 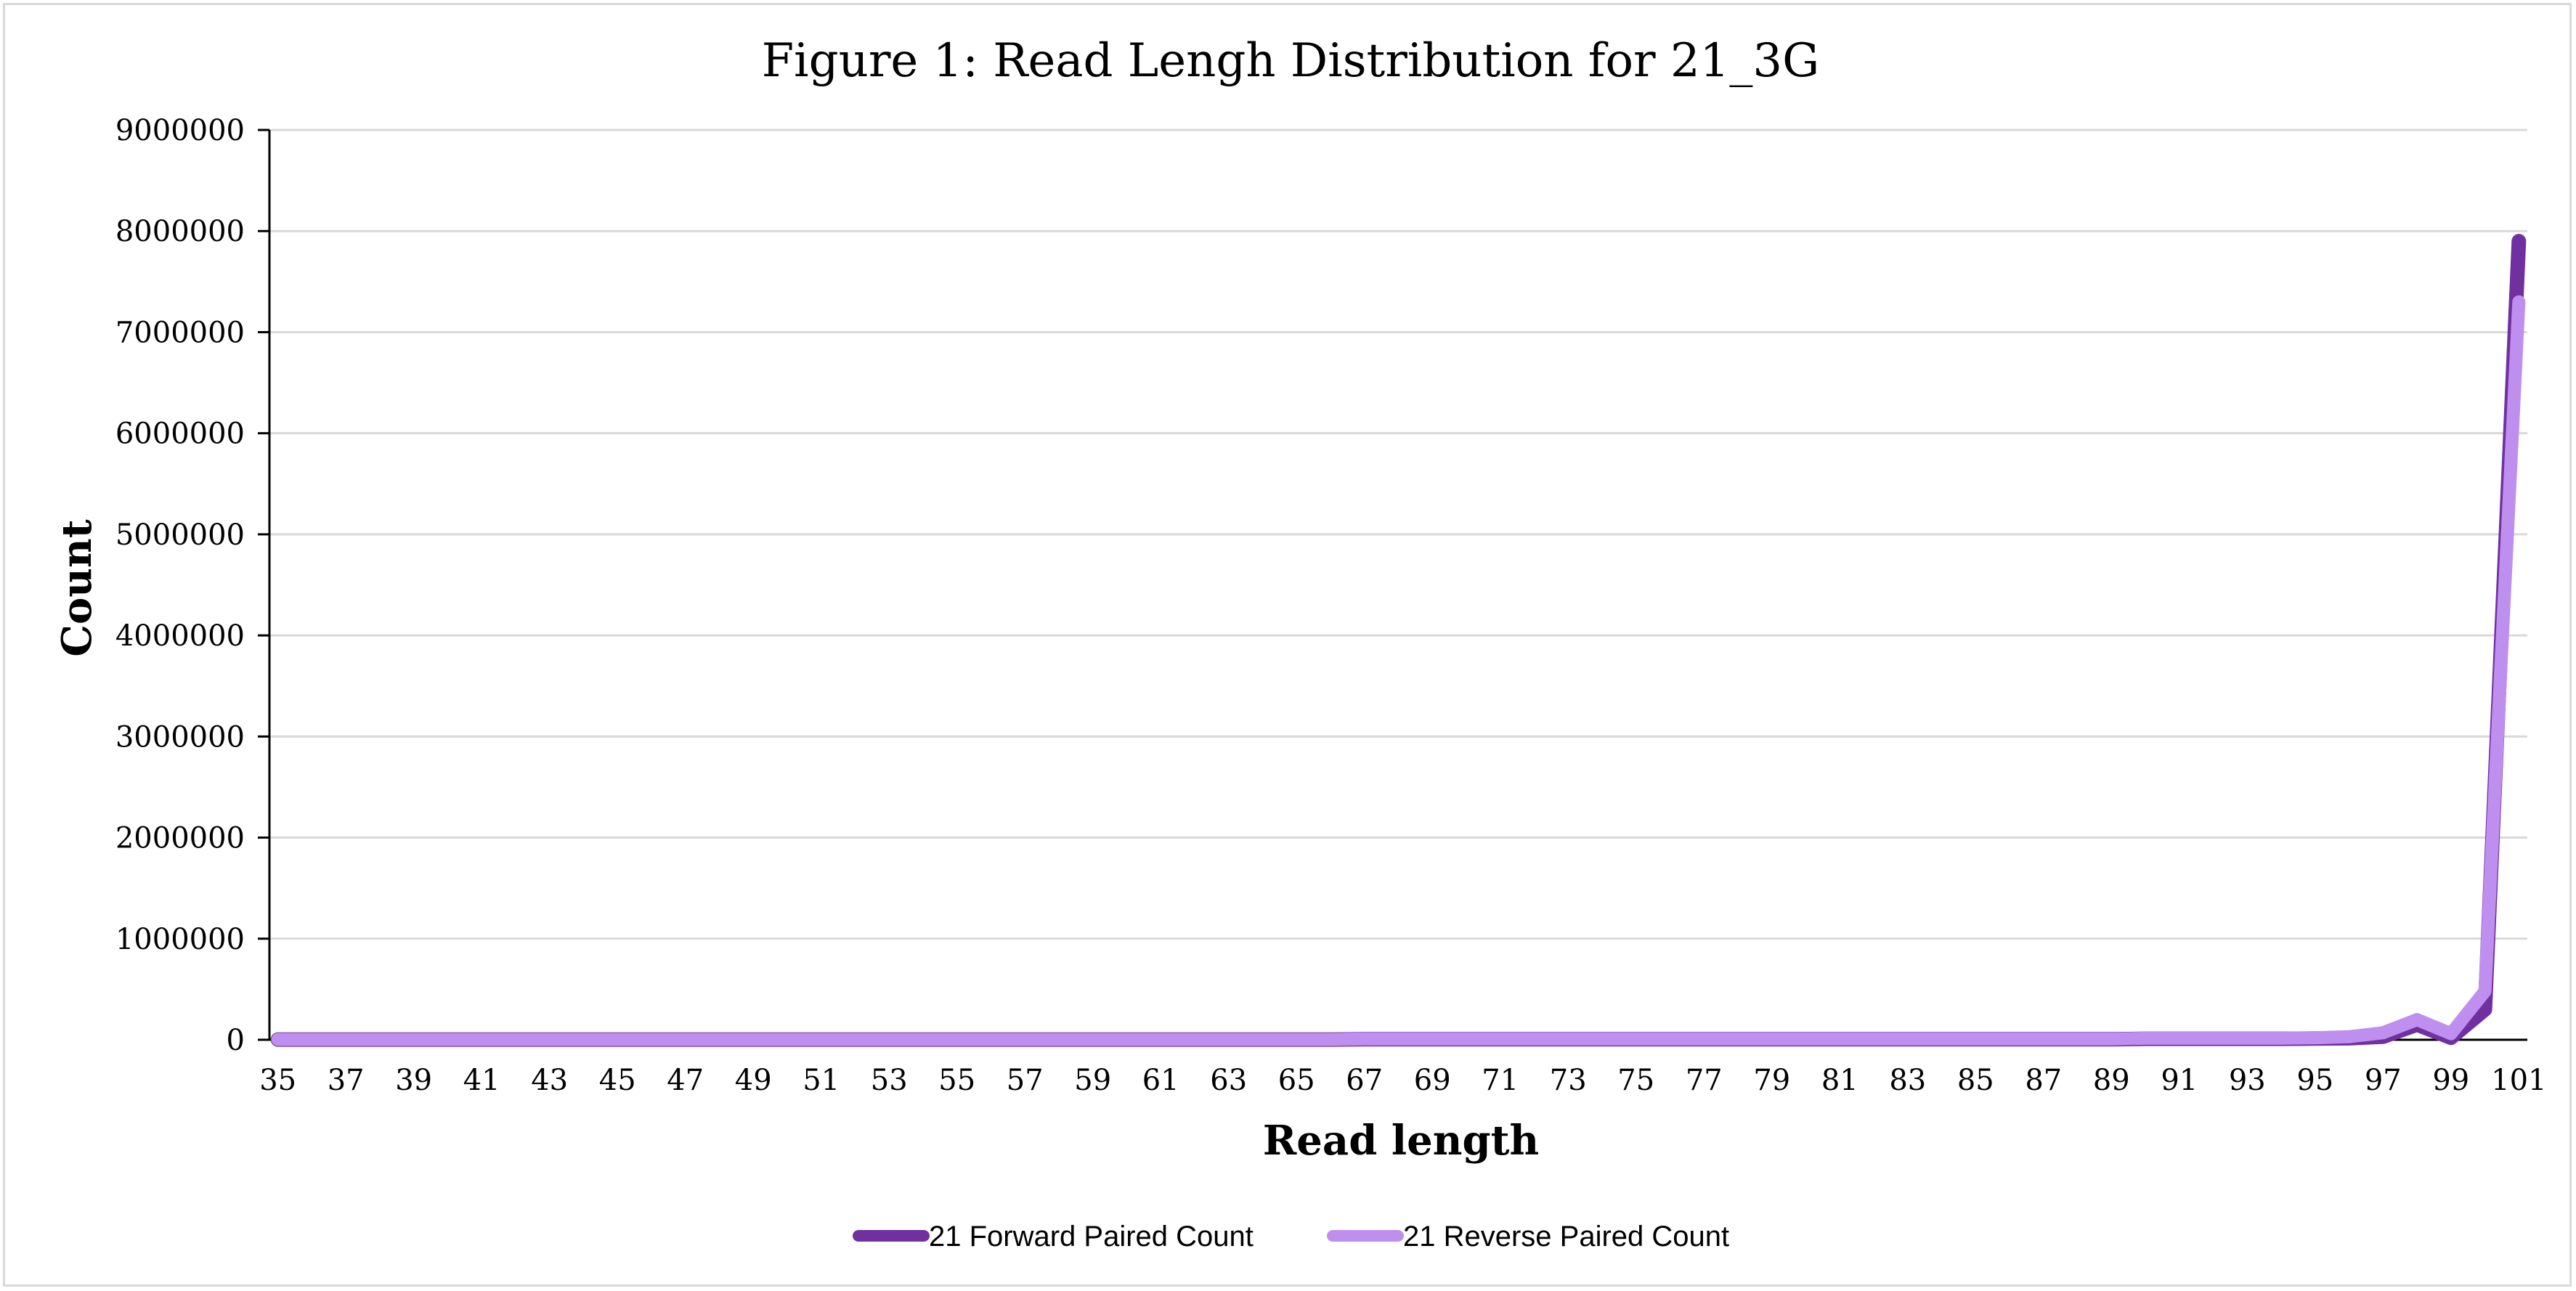 What do you see at coordinates (550, 1081) in the screenshot?
I see `x-tick-label: 43` at bounding box center [550, 1081].